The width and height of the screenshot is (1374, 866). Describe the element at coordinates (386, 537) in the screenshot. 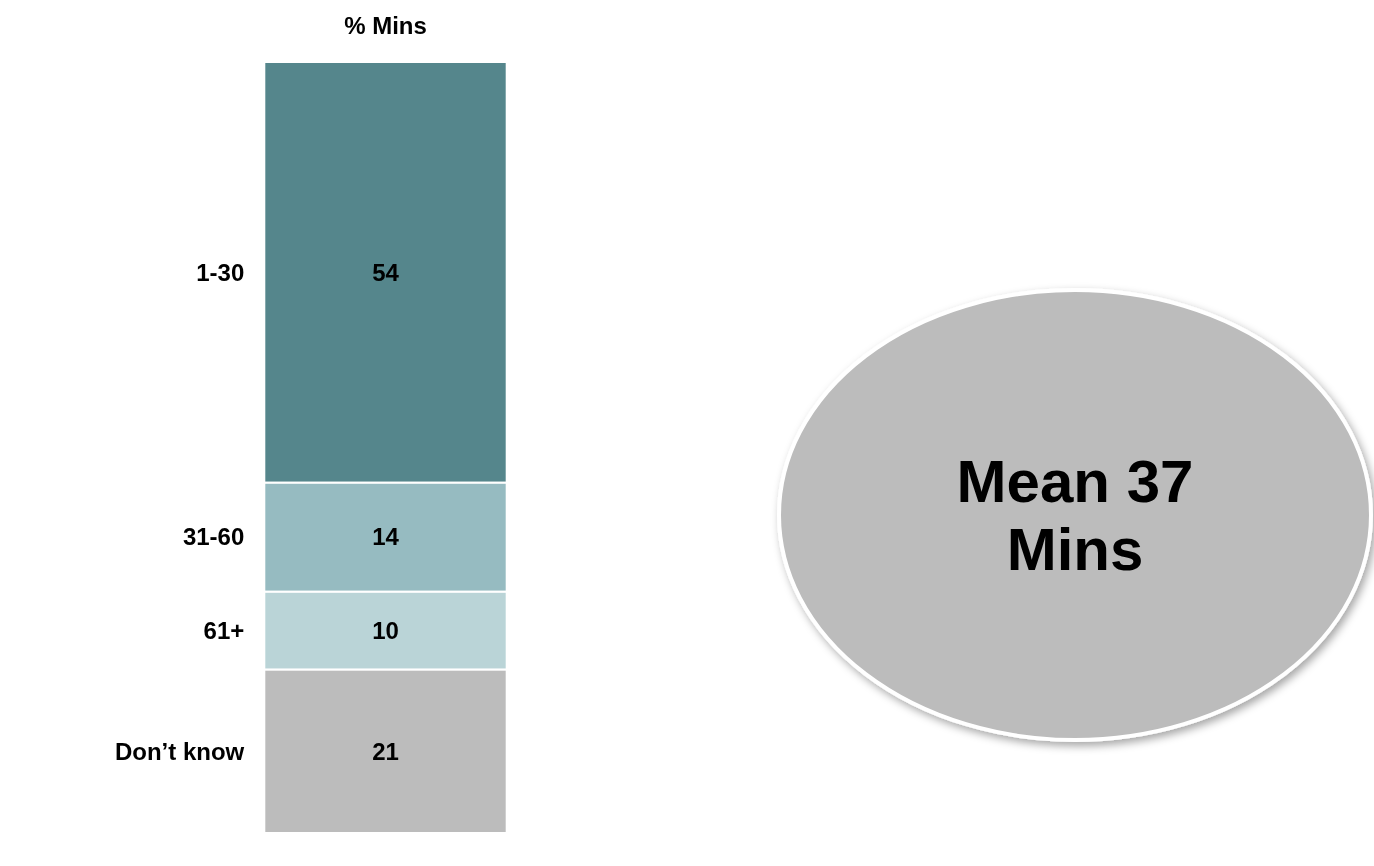

I see `data-label: 14` at that location.